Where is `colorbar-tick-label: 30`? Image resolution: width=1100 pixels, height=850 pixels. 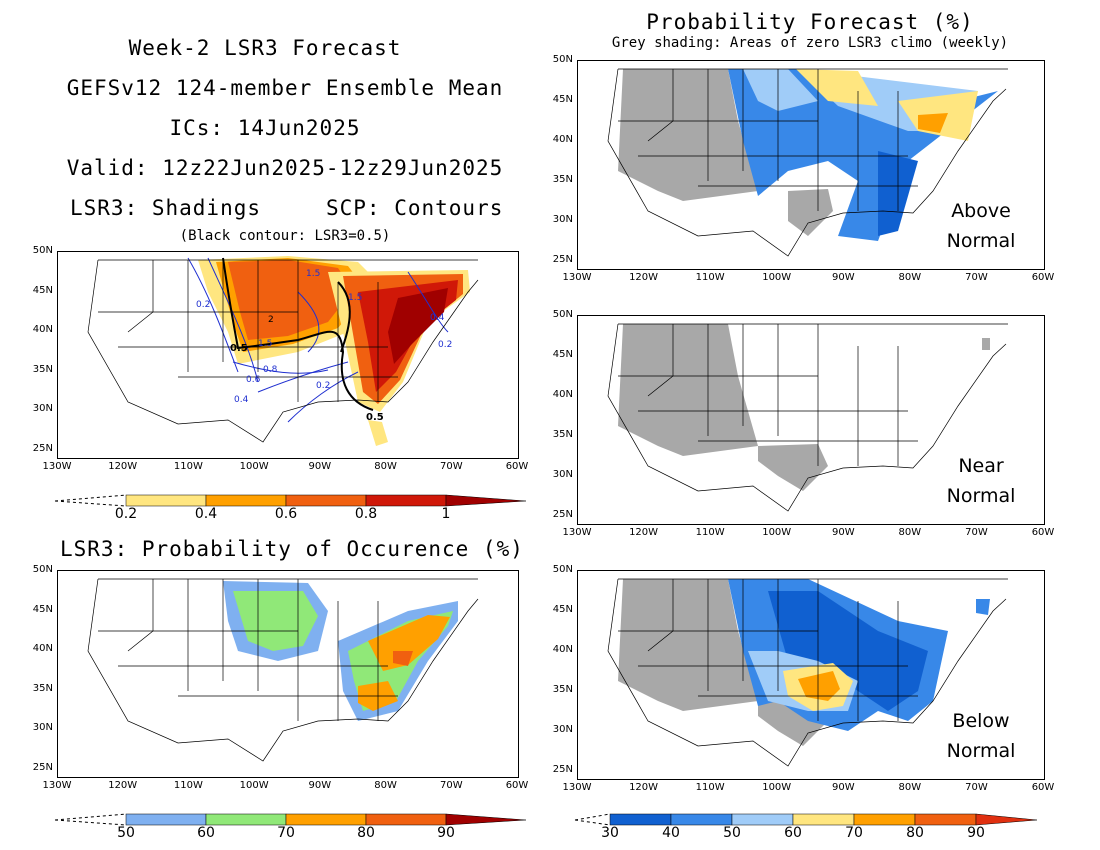 colorbar-tick-label: 30 is located at coordinates (610, 833).